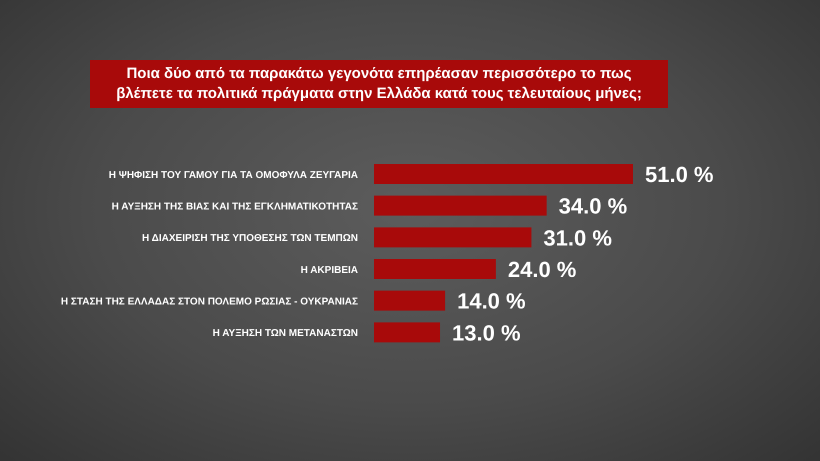 The height and width of the screenshot is (461, 820). What do you see at coordinates (486, 333) in the screenshot?
I see `data-label: 13.0 %` at bounding box center [486, 333].